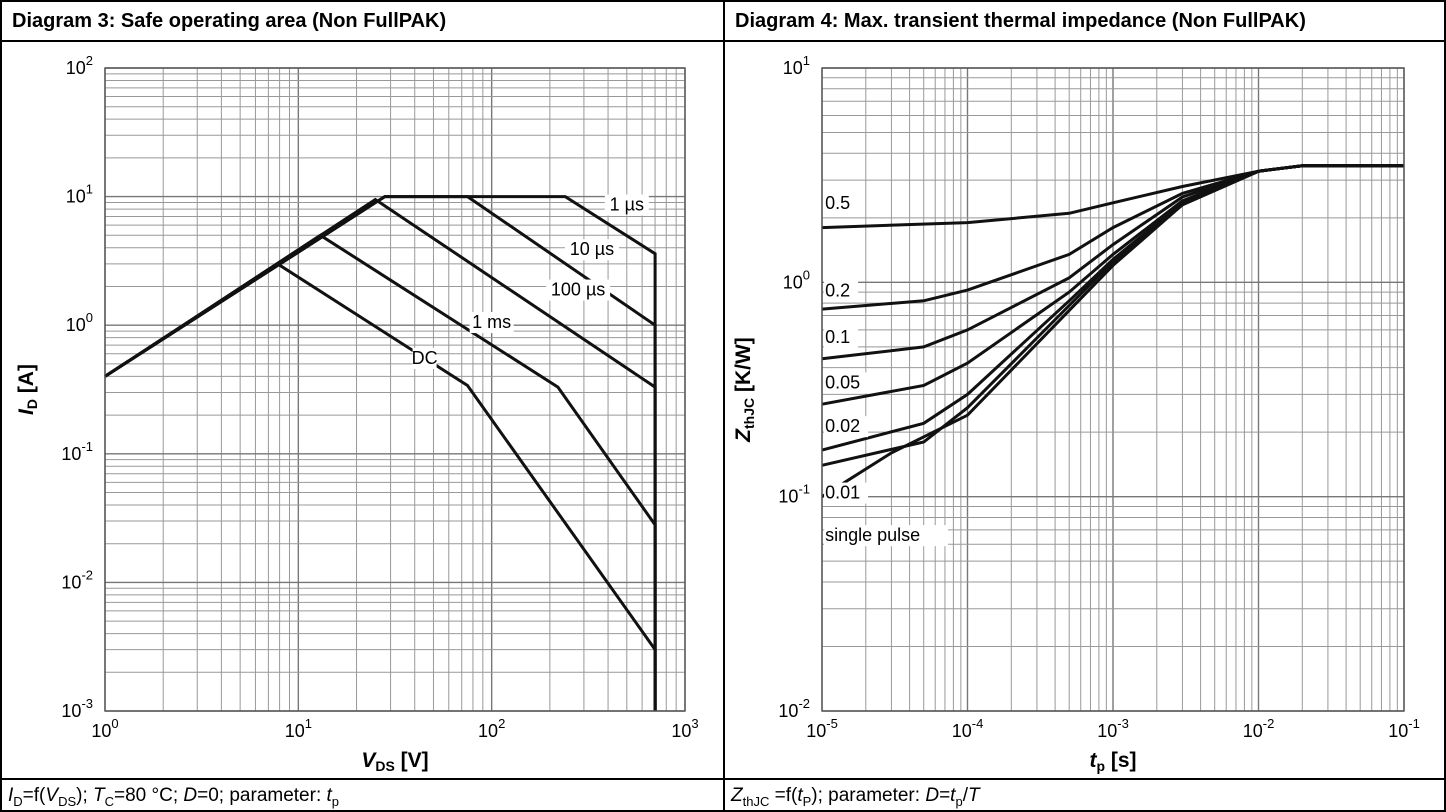 This screenshot has width=1446, height=812. I want to click on series-label: 0.5, so click(837, 203).